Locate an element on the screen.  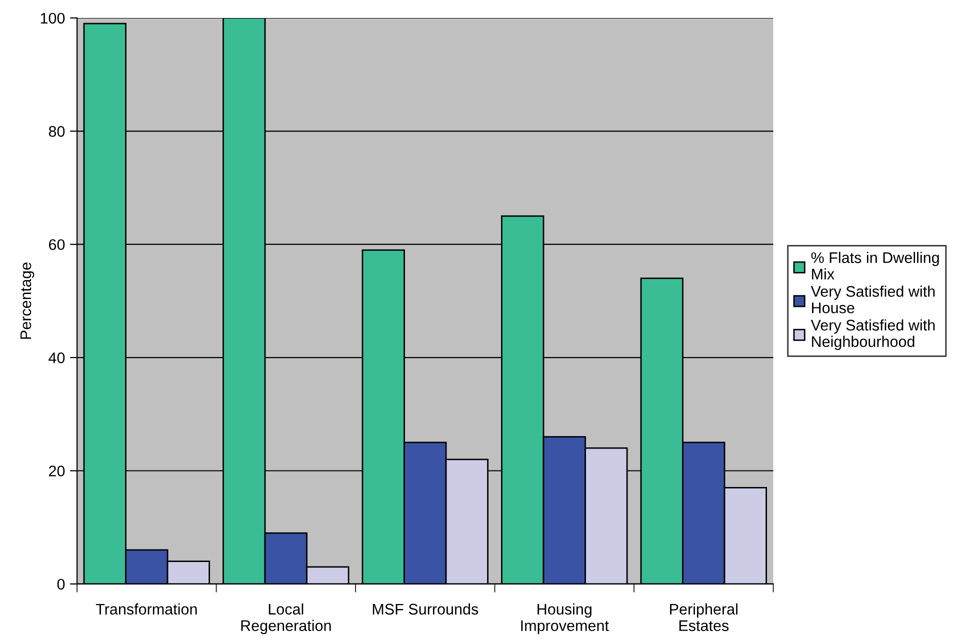
y-tick-label: 60 is located at coordinates (57, 244).